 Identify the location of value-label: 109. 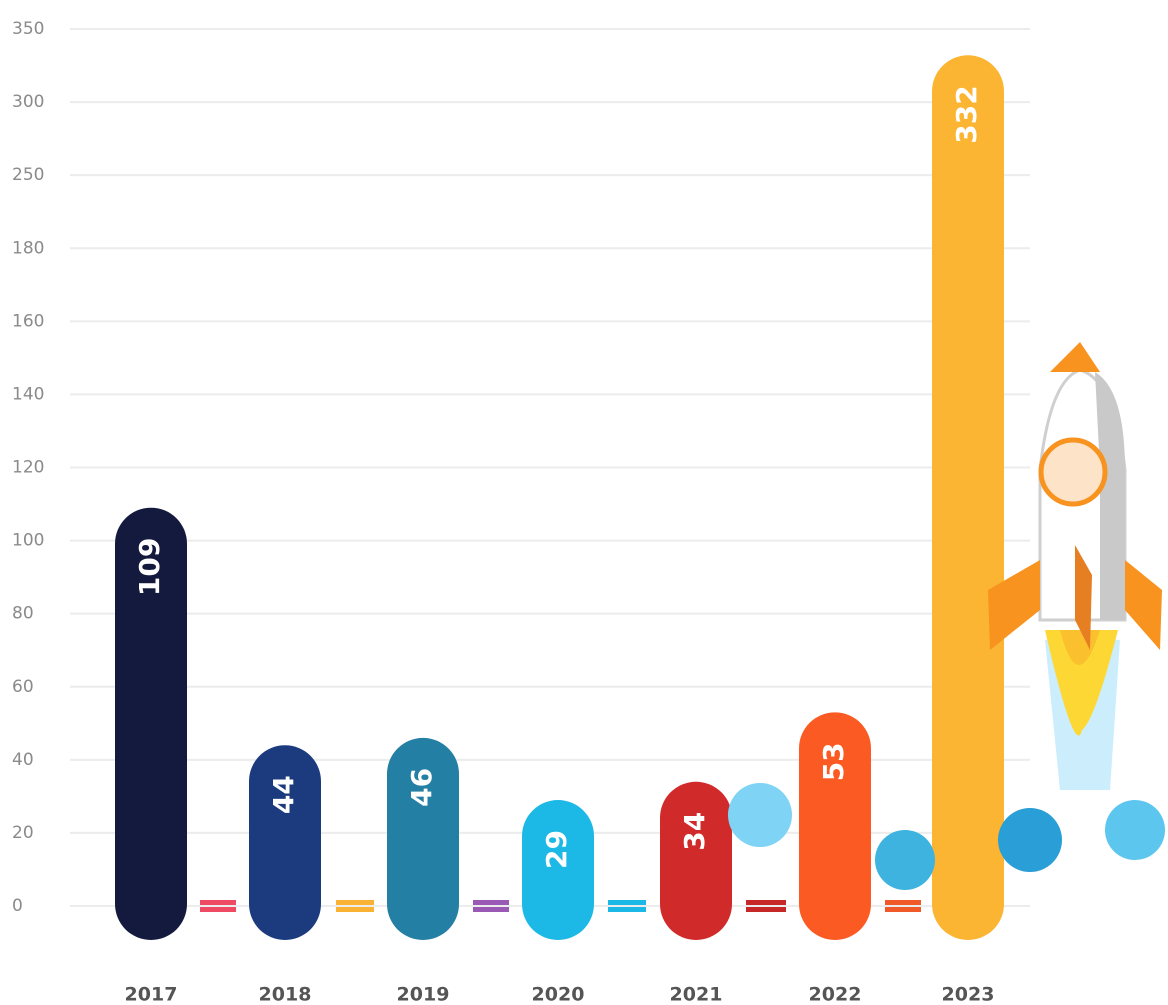
(149, 567).